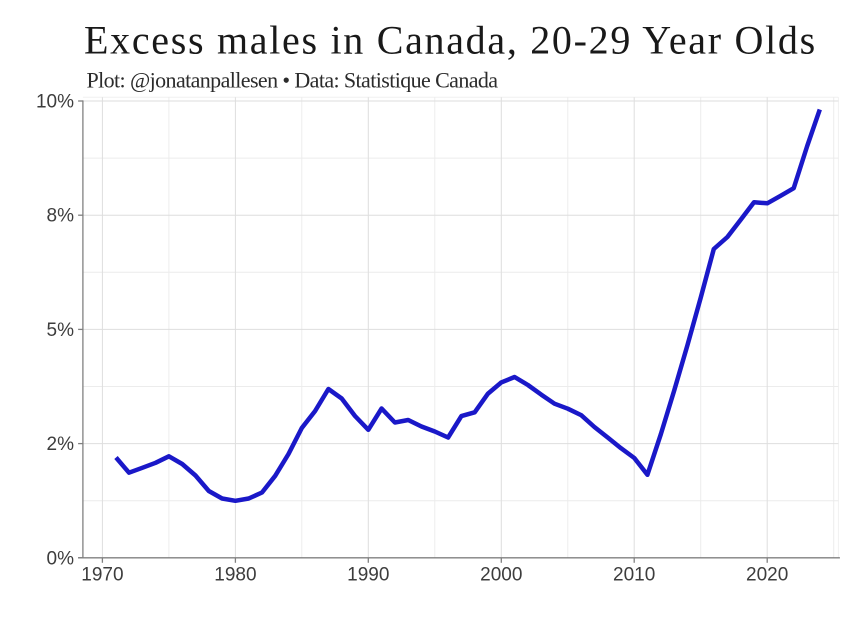 The height and width of the screenshot is (641, 849). Describe the element at coordinates (634, 575) in the screenshot. I see `svg-text: 2010` at that location.